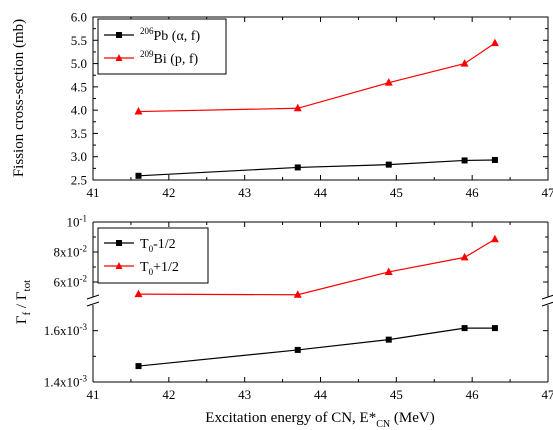  Describe the element at coordinates (396, 192) in the screenshot. I see `top-x-tick-label: 45` at that location.